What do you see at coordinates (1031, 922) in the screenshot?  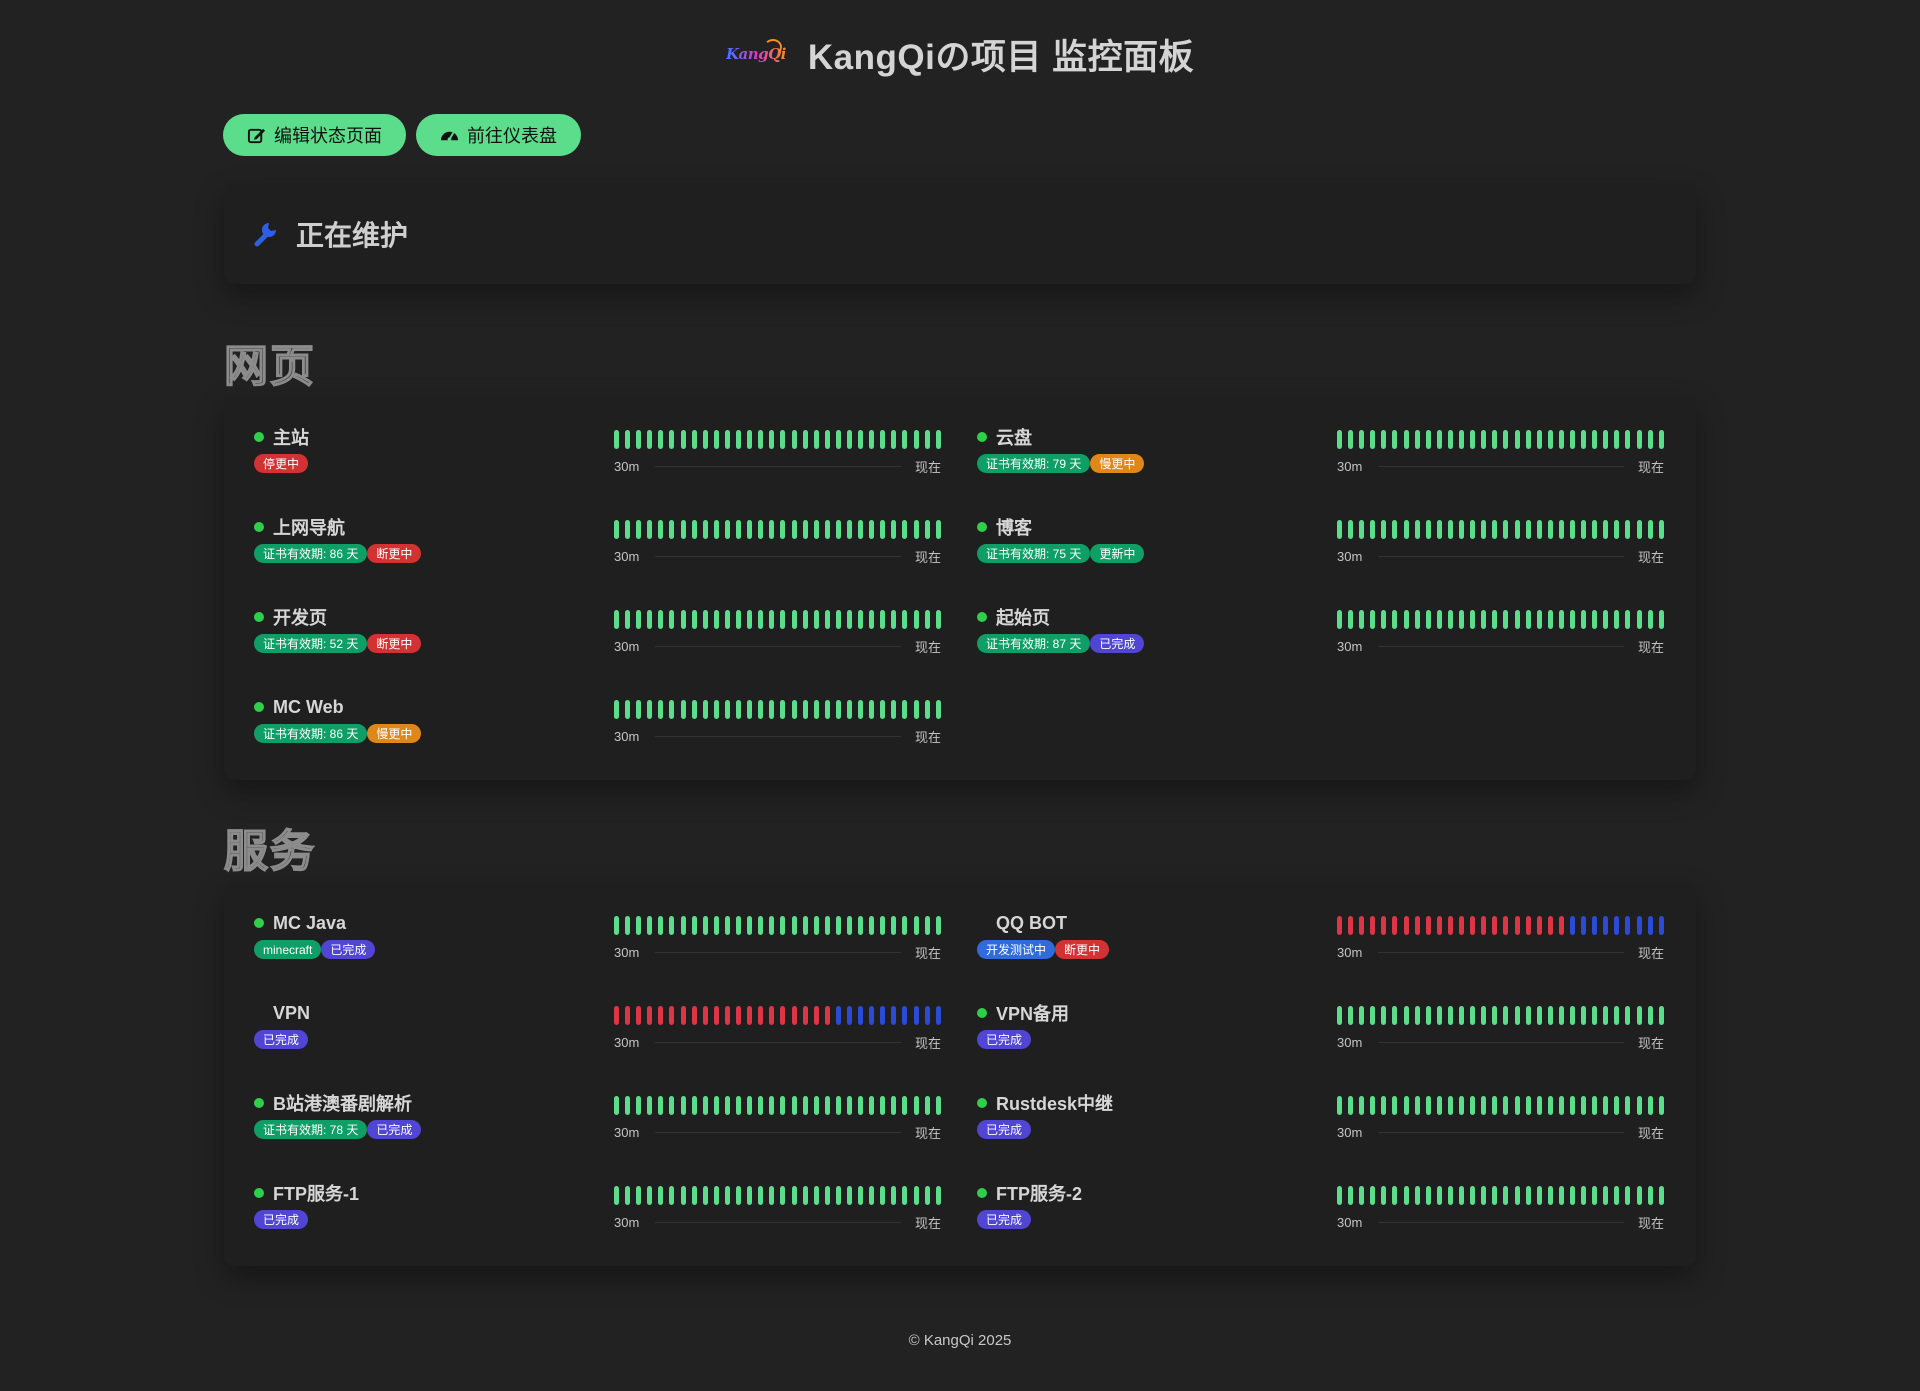 I see `monitor-name: QQ BOT` at bounding box center [1031, 922].